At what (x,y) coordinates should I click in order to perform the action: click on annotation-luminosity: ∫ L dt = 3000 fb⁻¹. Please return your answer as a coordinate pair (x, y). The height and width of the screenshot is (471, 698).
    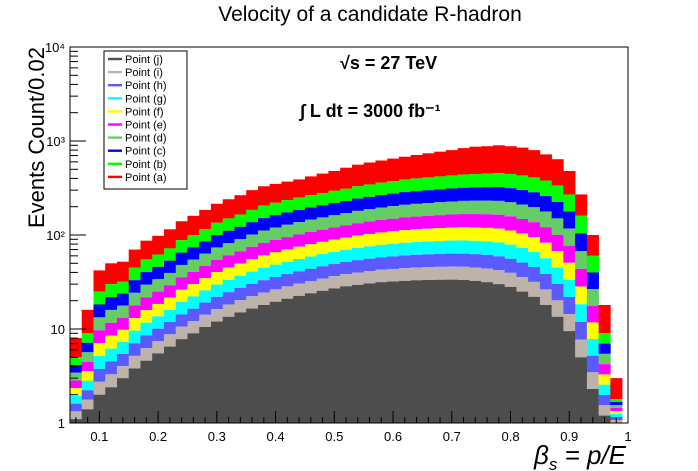
    Looking at the image, I should click on (370, 111).